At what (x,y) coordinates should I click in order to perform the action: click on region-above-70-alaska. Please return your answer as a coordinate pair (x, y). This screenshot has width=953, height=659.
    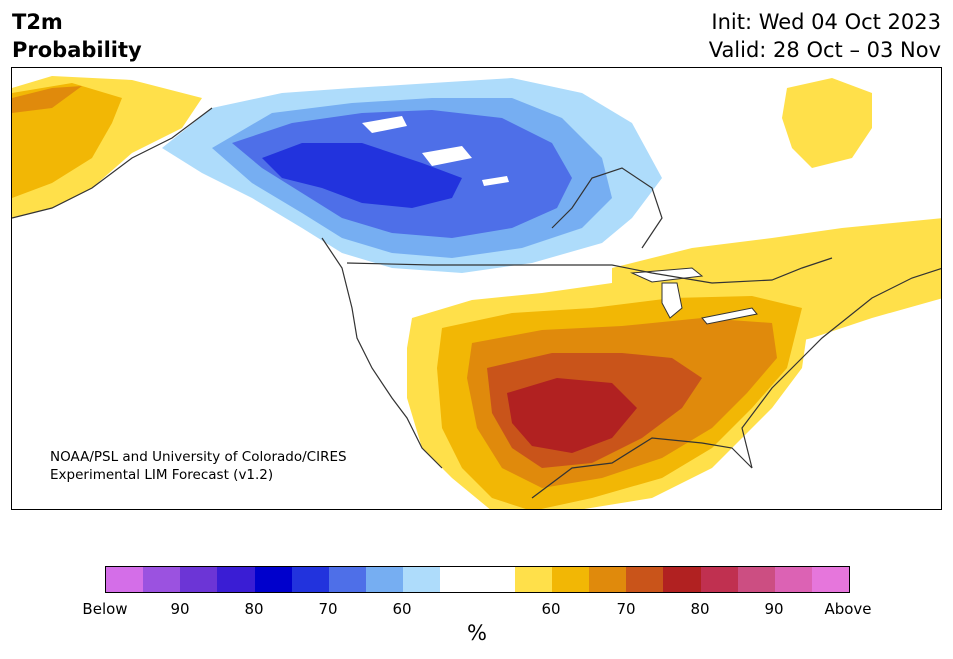
    Looking at the image, I should click on (67, 140).